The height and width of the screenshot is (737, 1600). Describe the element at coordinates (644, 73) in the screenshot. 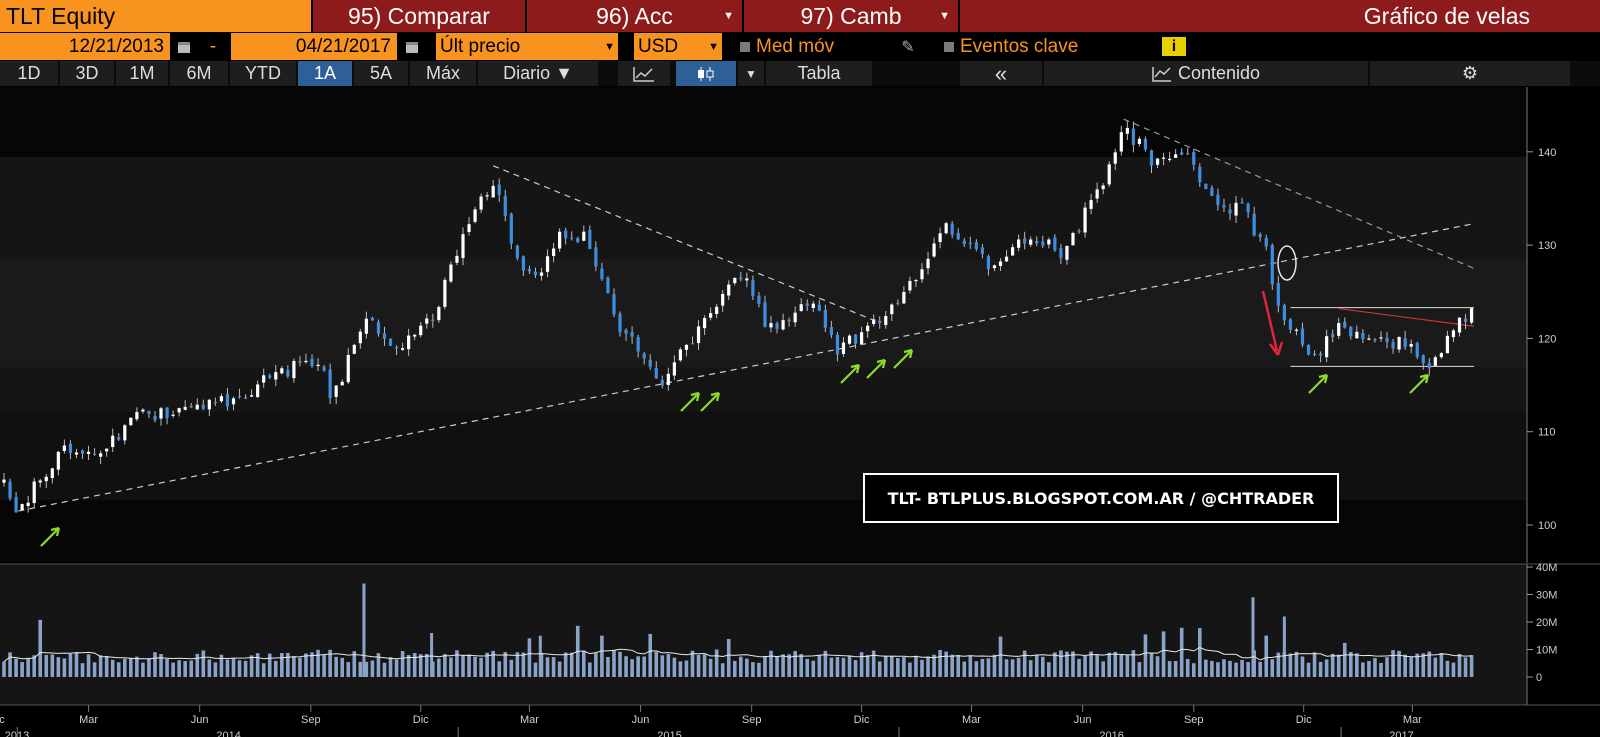

I see `line-chart-icon` at that location.